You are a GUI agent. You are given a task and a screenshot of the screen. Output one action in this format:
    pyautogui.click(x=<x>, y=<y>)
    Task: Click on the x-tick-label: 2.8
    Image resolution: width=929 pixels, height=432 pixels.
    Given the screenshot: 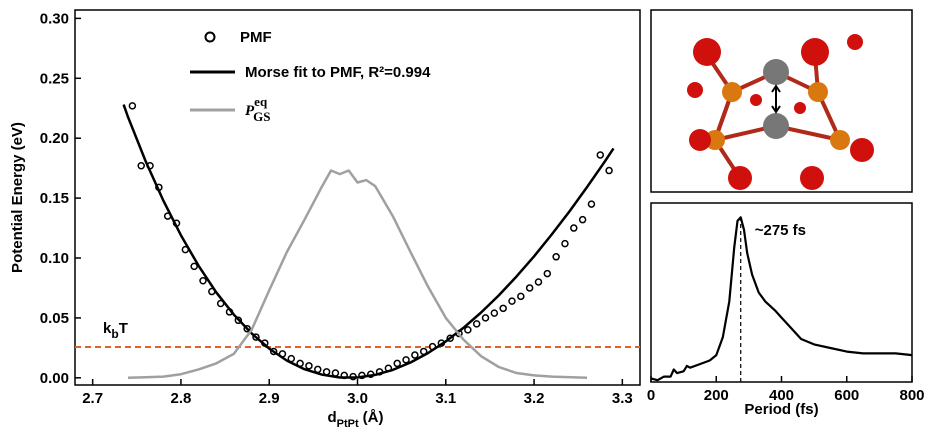 What is the action you would take?
    pyautogui.click(x=181, y=398)
    